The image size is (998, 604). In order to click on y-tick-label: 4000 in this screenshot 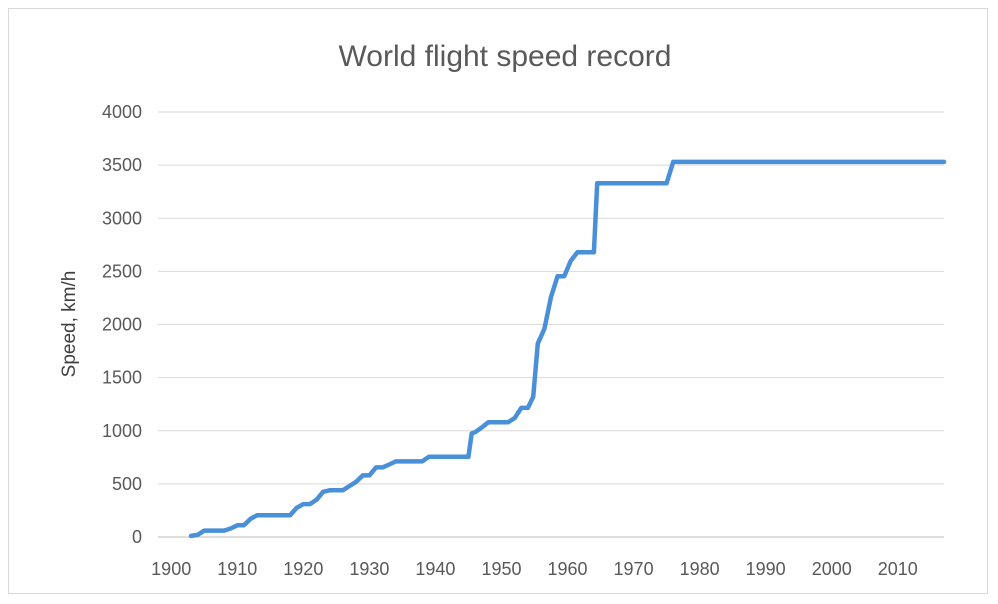, I will do `click(122, 112)`.